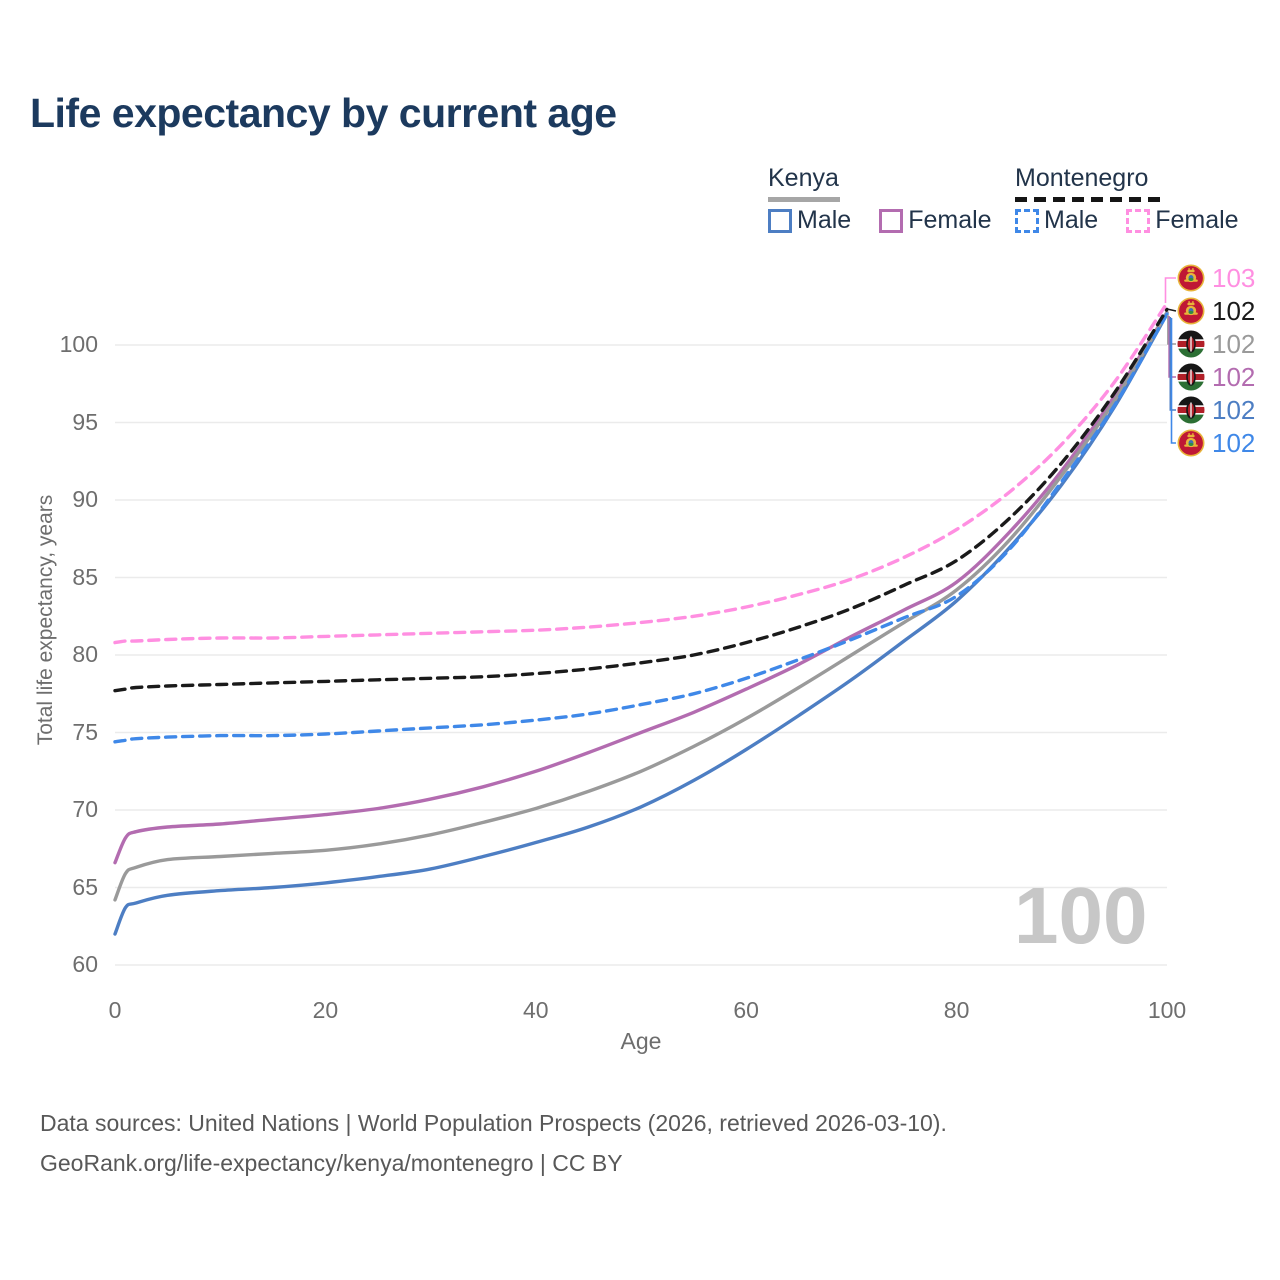 The width and height of the screenshot is (1280, 1280). I want to click on legend-group-montenegro: Montenegro, so click(1089, 183).